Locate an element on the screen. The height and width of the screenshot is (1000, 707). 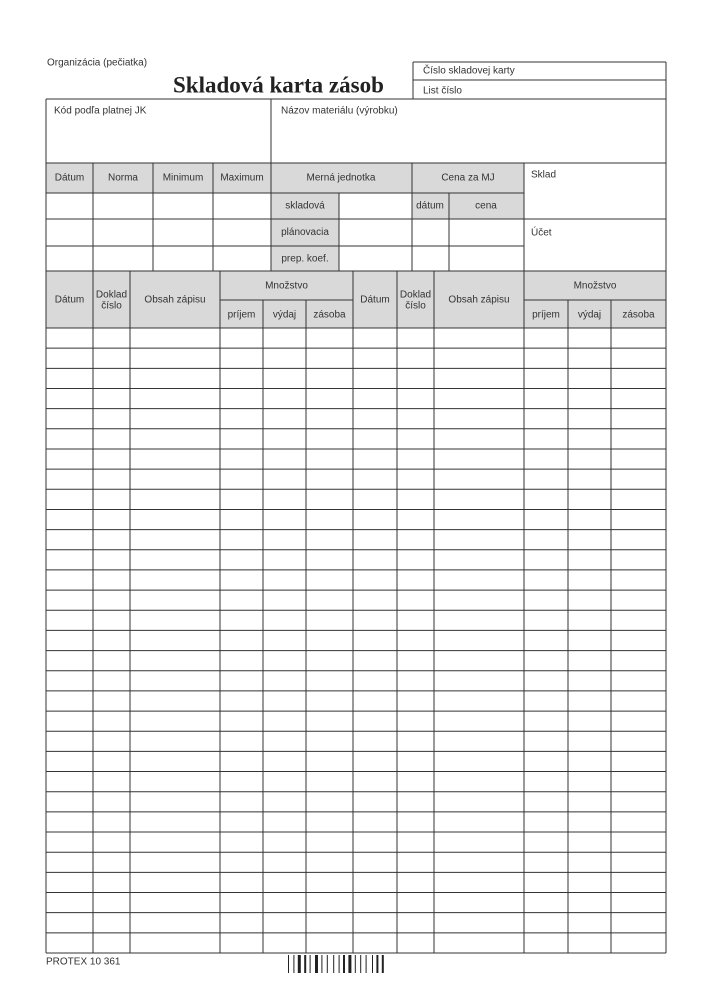
label: Minimum is located at coordinates (183, 178).